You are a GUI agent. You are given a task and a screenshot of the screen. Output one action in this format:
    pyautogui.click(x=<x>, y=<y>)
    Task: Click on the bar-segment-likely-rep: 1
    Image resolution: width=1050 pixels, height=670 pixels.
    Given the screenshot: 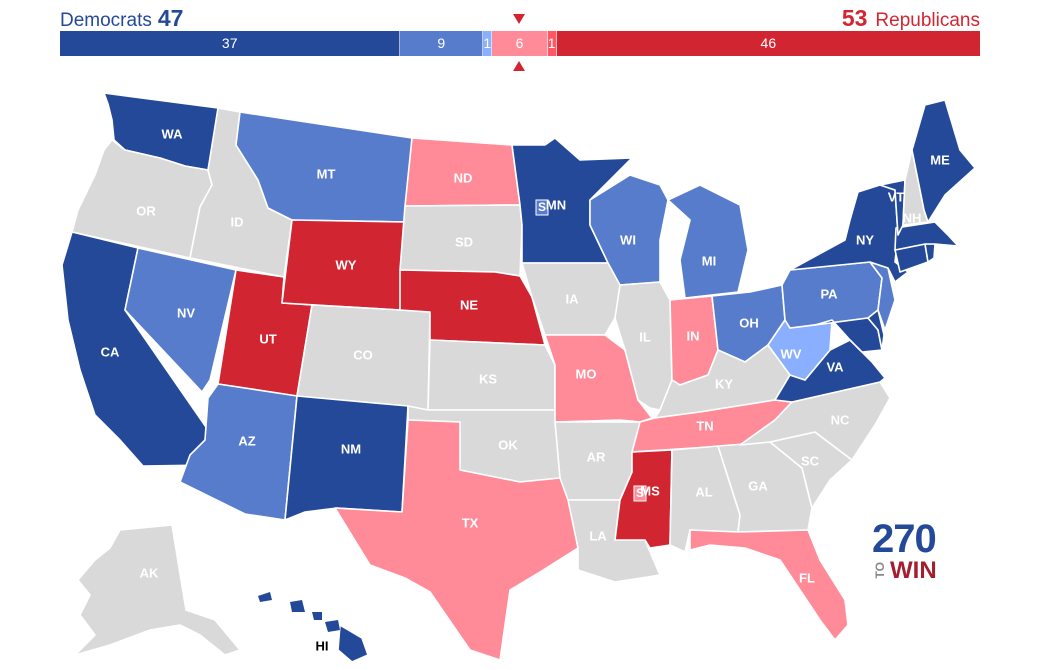 What is the action you would take?
    pyautogui.click(x=552, y=43)
    